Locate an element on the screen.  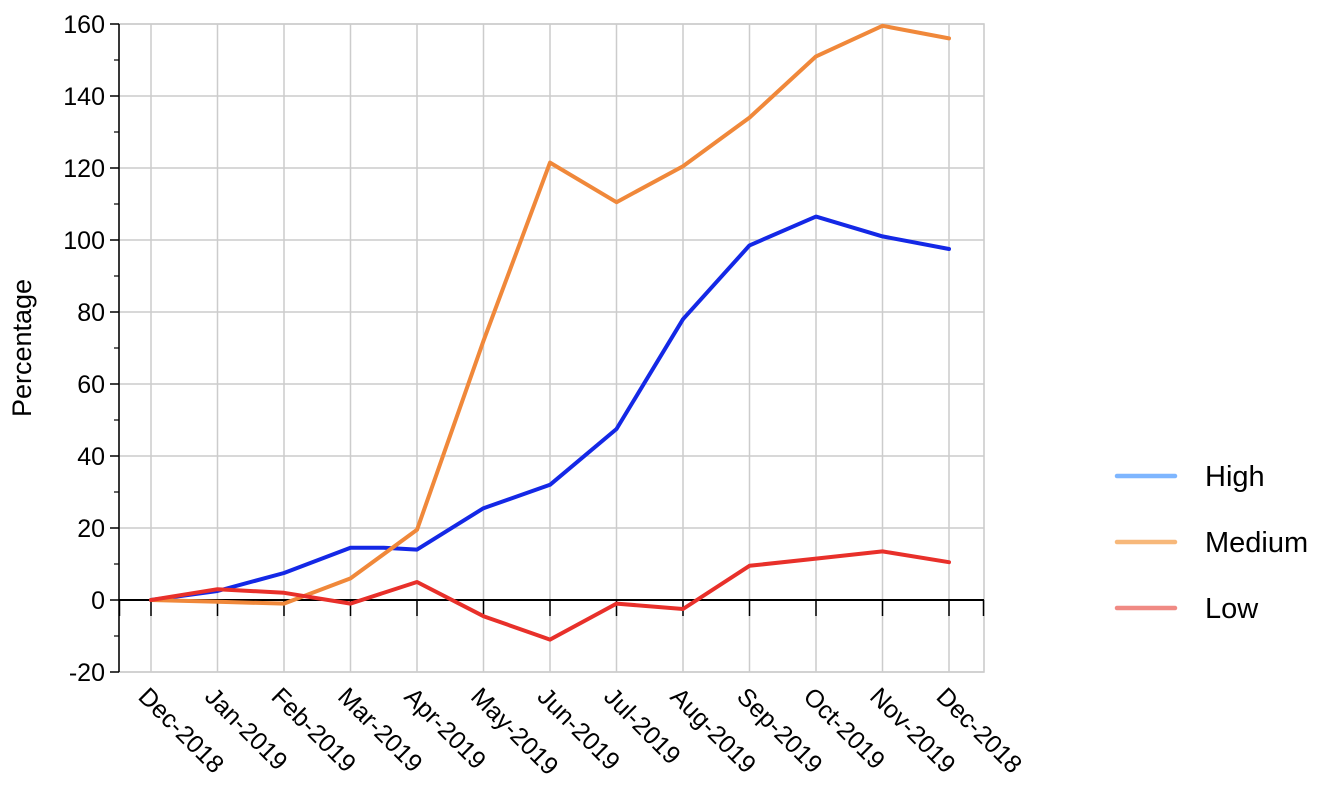
y-tick-label: 120 is located at coordinates (84, 169).